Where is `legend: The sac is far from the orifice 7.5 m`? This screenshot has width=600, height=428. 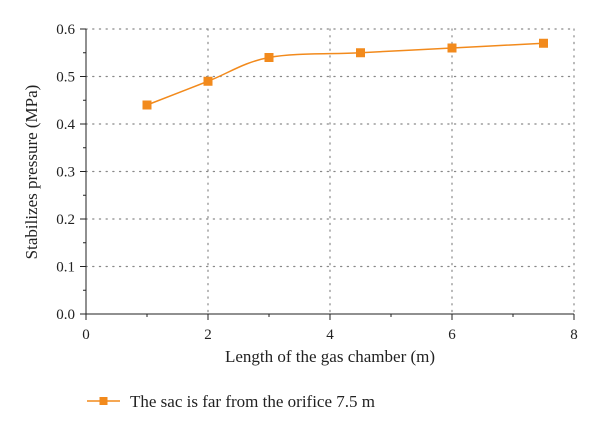
legend: The sac is far from the orifice 7.5 m is located at coordinates (231, 401).